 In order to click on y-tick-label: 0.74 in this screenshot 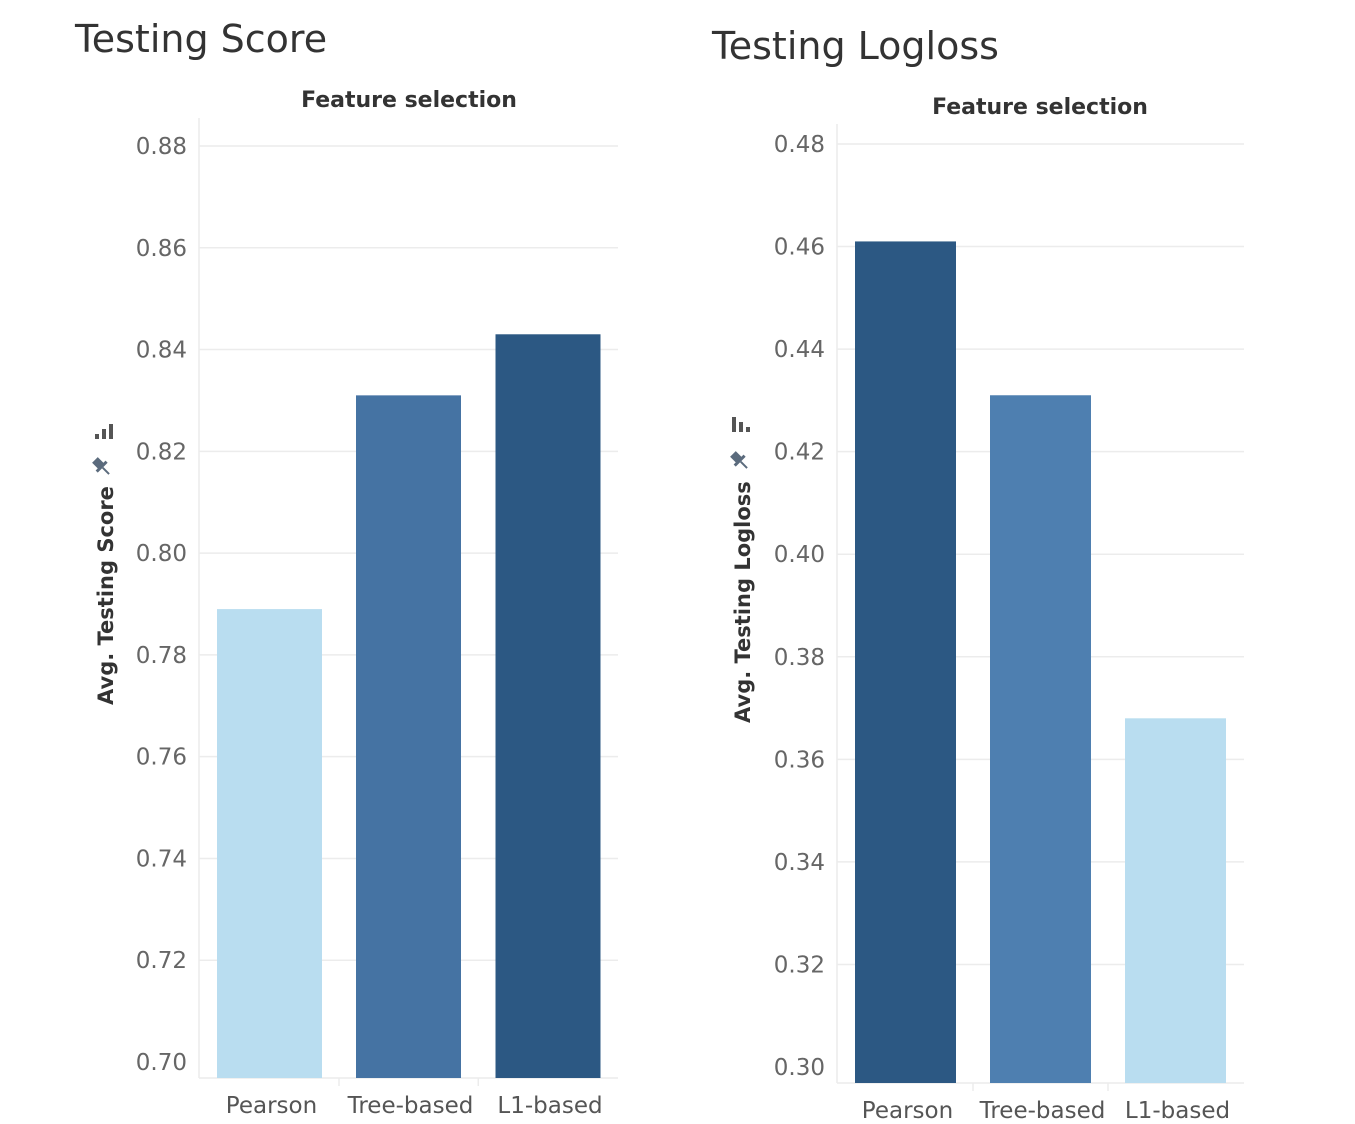, I will do `click(161, 859)`.